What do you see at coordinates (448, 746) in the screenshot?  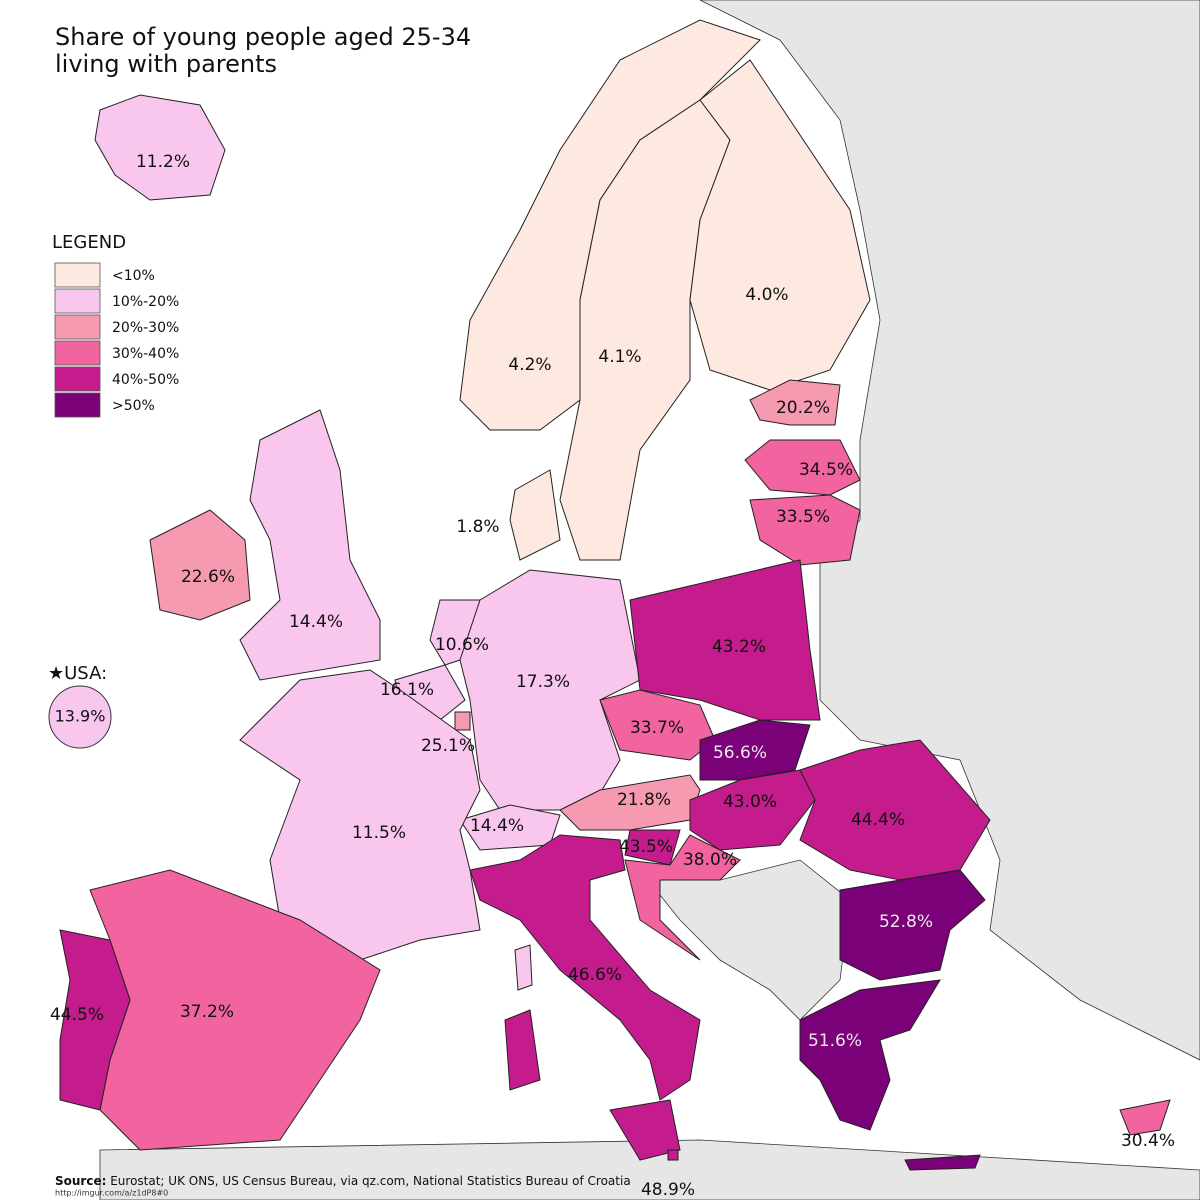 I see `country-label: 25.1%` at bounding box center [448, 746].